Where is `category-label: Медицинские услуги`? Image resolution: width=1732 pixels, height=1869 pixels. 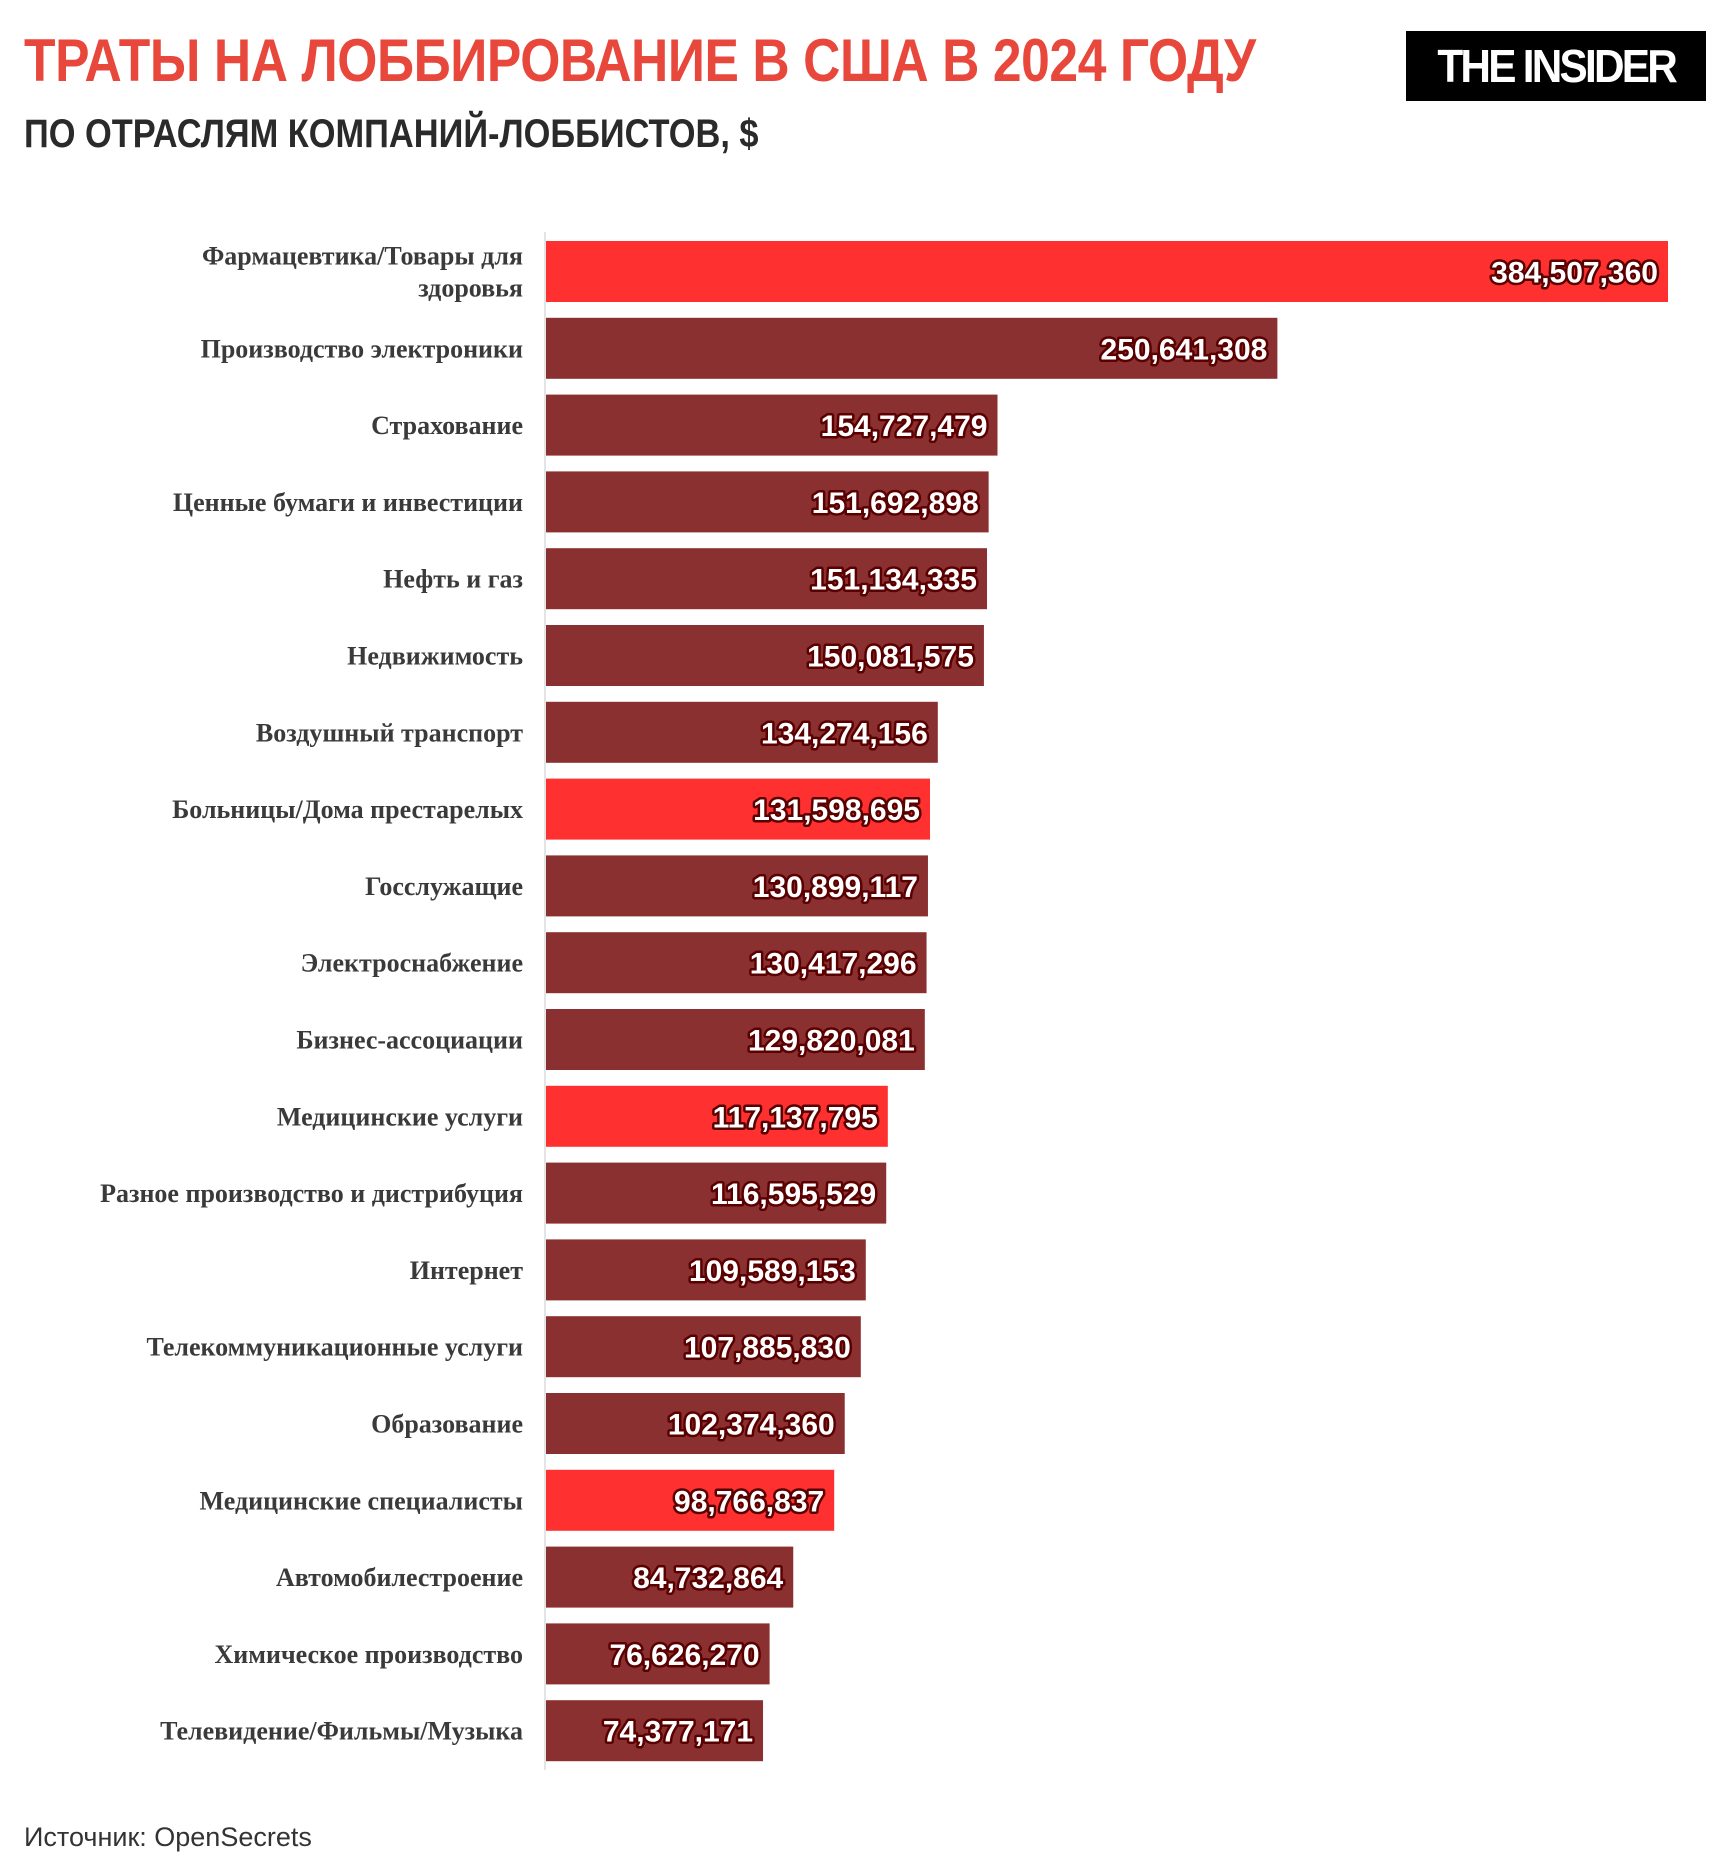 category-label: Медицинские услуги is located at coordinates (400, 1116).